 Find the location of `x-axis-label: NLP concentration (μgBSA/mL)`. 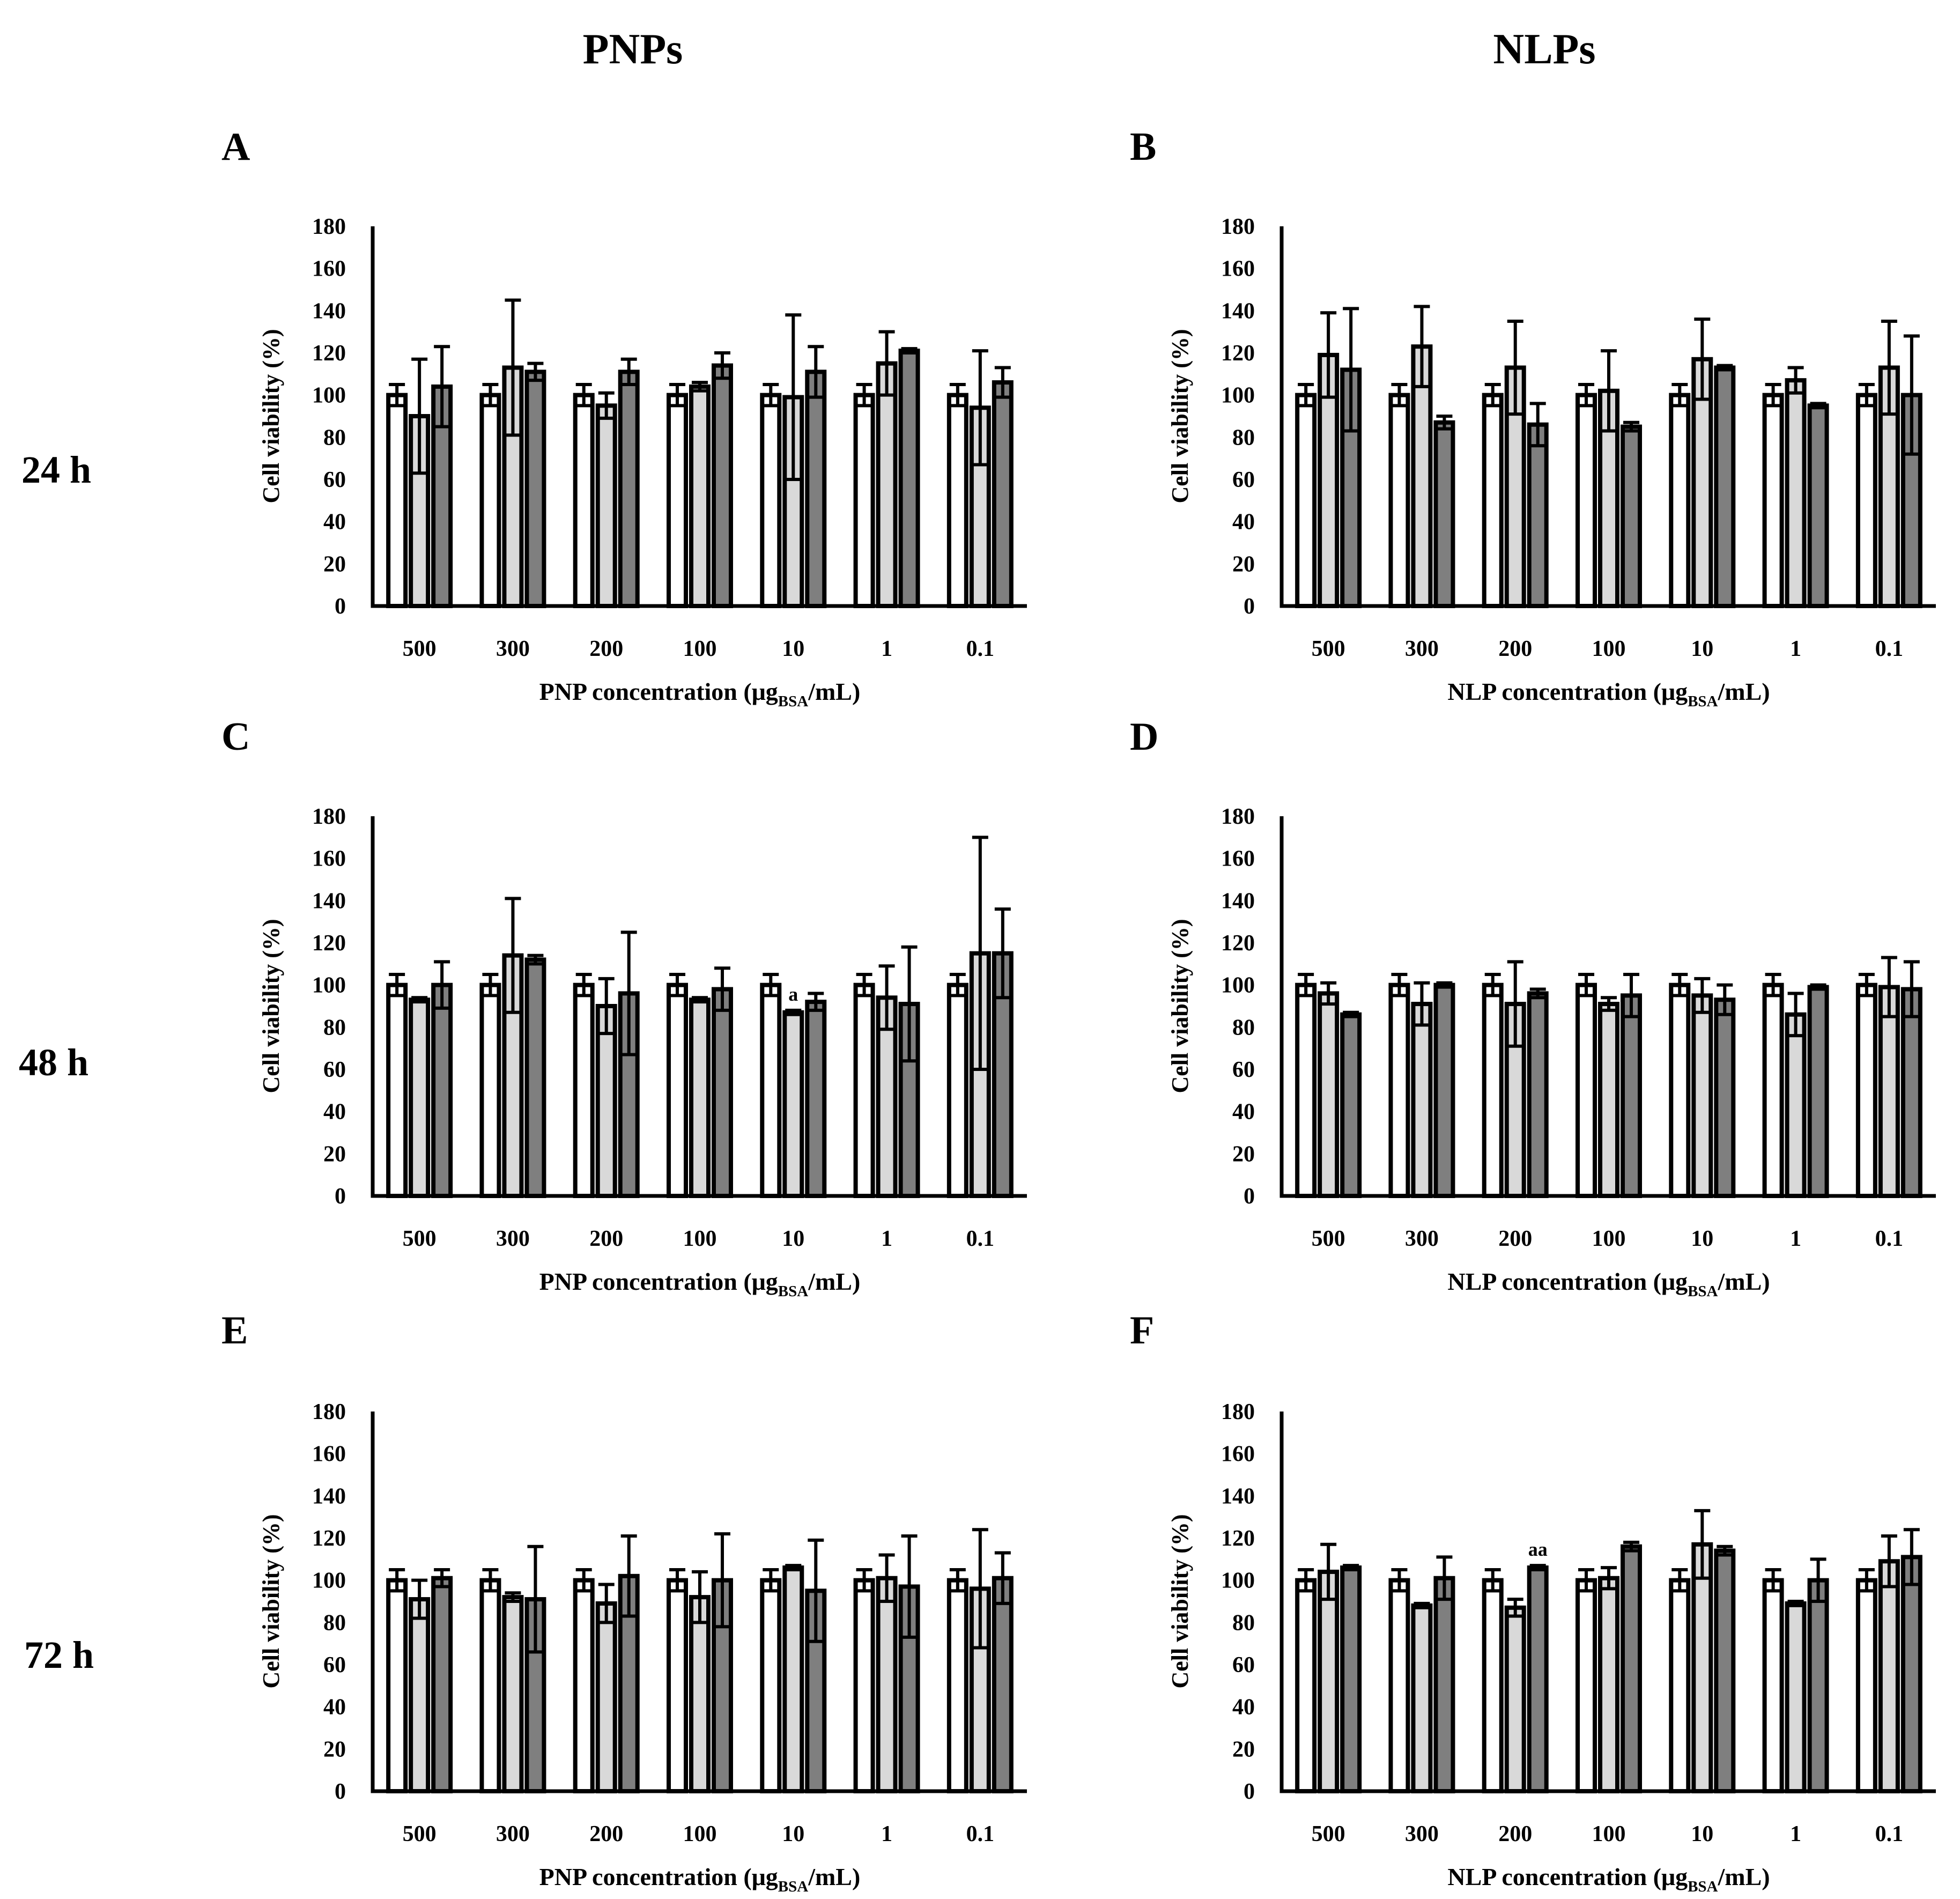

x-axis-label: NLP concentration (μgBSA/mL) is located at coordinates (1608, 1879).